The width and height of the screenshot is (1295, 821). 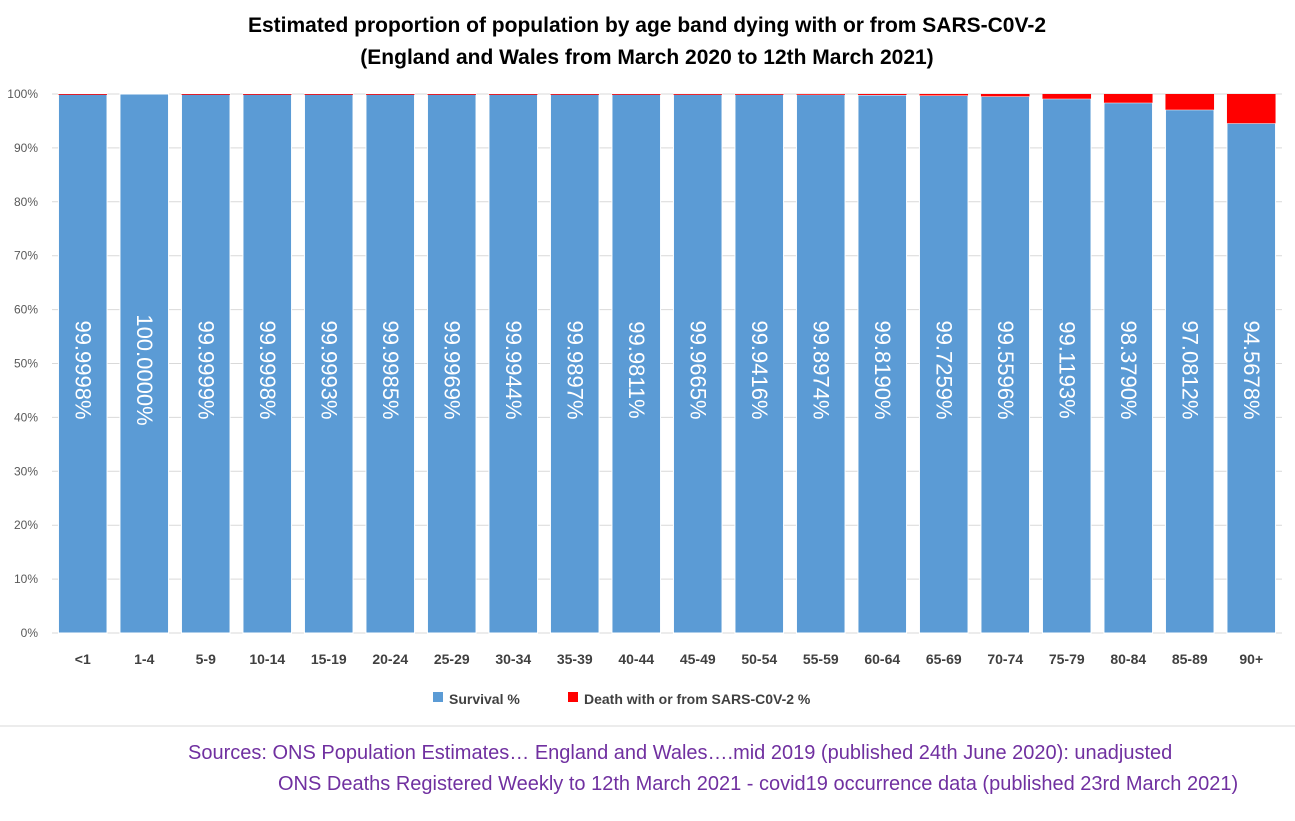 I want to click on data-label: 97.0812%, so click(x=1189, y=369).